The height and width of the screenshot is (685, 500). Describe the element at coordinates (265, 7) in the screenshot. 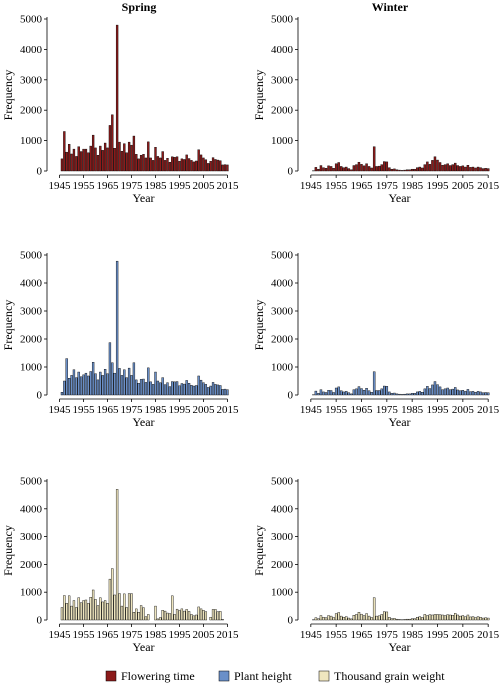

I see `column-titles: Spring Winter` at that location.